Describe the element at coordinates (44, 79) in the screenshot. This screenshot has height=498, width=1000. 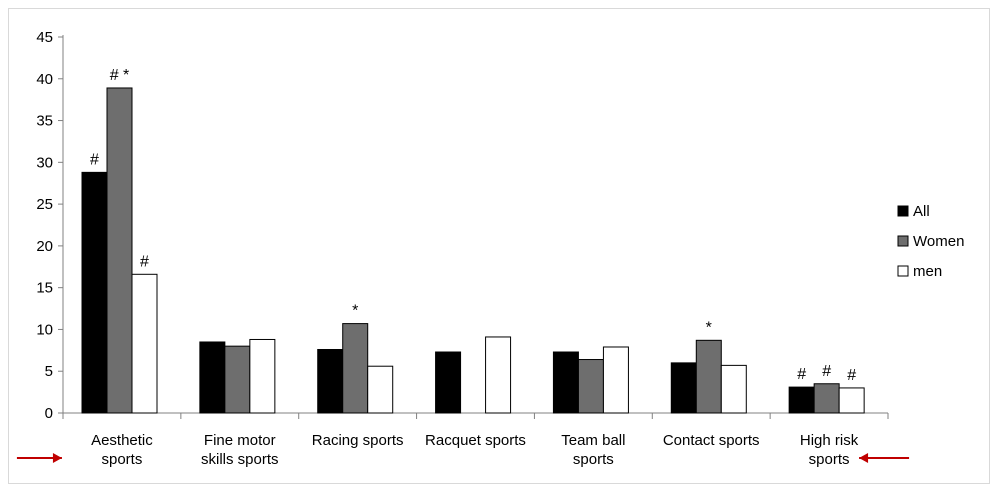
I see `y-tick-label: 40` at that location.